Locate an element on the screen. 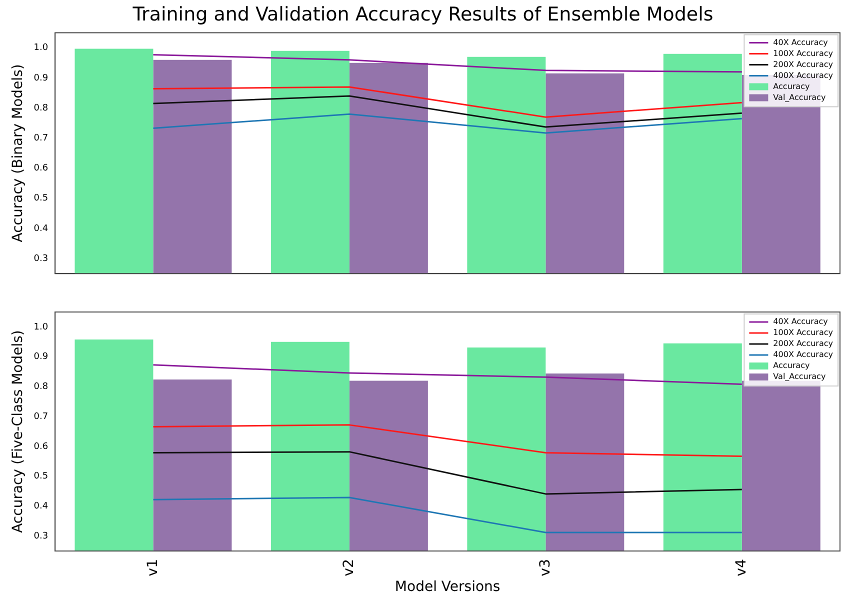  x-tick-label: v1 is located at coordinates (152, 567).